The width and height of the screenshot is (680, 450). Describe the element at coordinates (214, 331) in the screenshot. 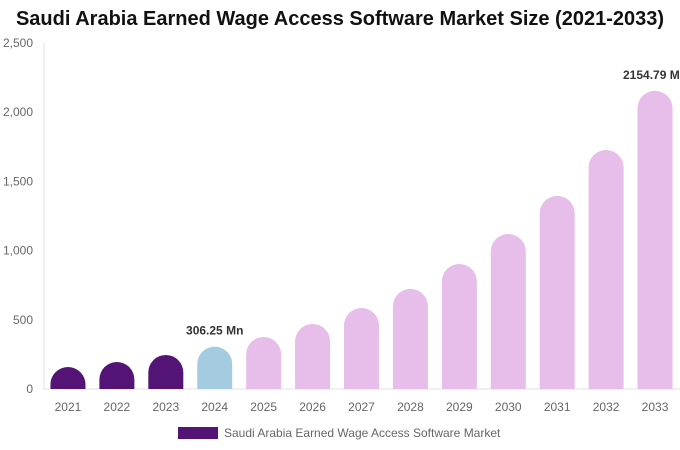

I see `data-label-2024: 306.25 Mn` at that location.